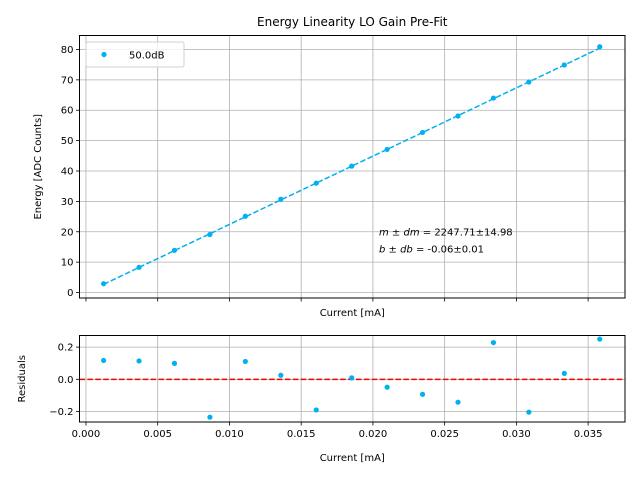  What do you see at coordinates (67, 263) in the screenshot?
I see `main-y-tick-label: 10` at bounding box center [67, 263].